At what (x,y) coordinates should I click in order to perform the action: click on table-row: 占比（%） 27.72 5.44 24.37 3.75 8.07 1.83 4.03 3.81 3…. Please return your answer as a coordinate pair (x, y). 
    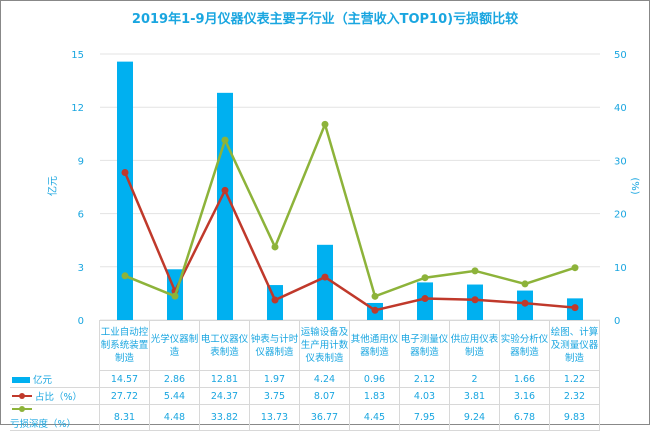
    Looking at the image, I should click on (305, 396).